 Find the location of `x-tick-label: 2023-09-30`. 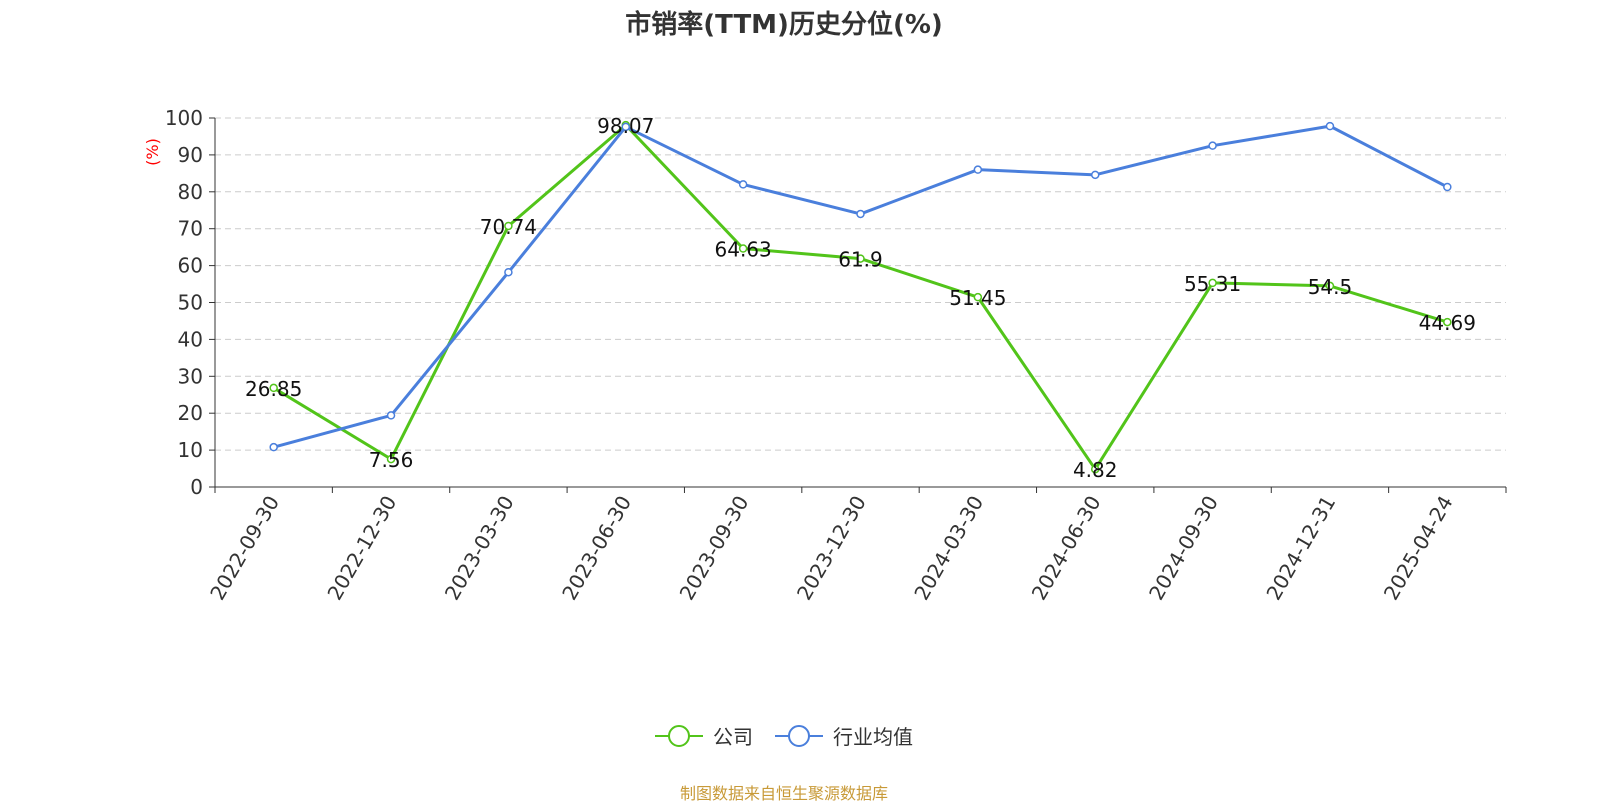

x-tick-label: 2023-09-30 is located at coordinates (714, 548).